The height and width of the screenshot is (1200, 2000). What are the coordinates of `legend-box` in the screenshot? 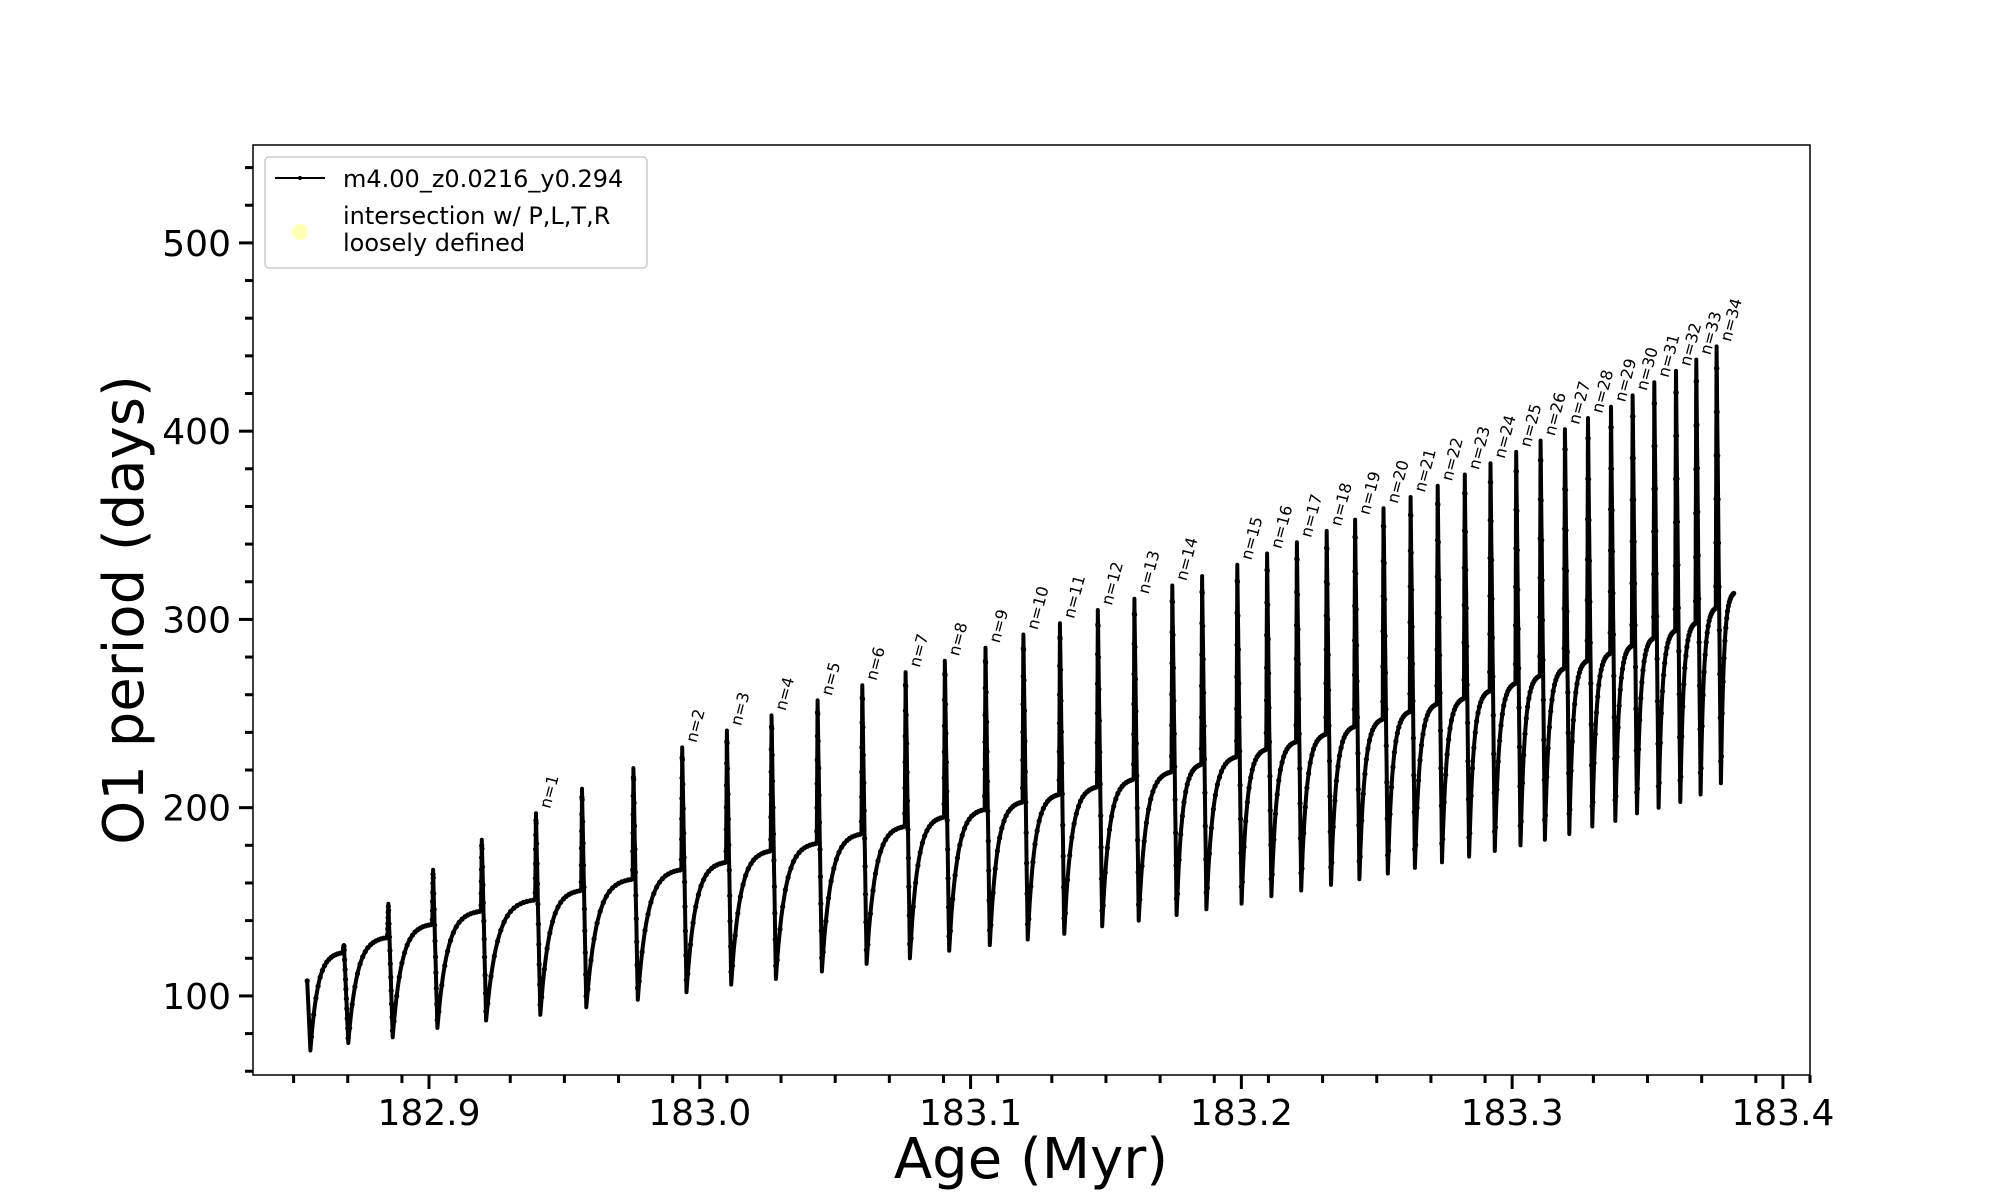 It's located at (456, 212).